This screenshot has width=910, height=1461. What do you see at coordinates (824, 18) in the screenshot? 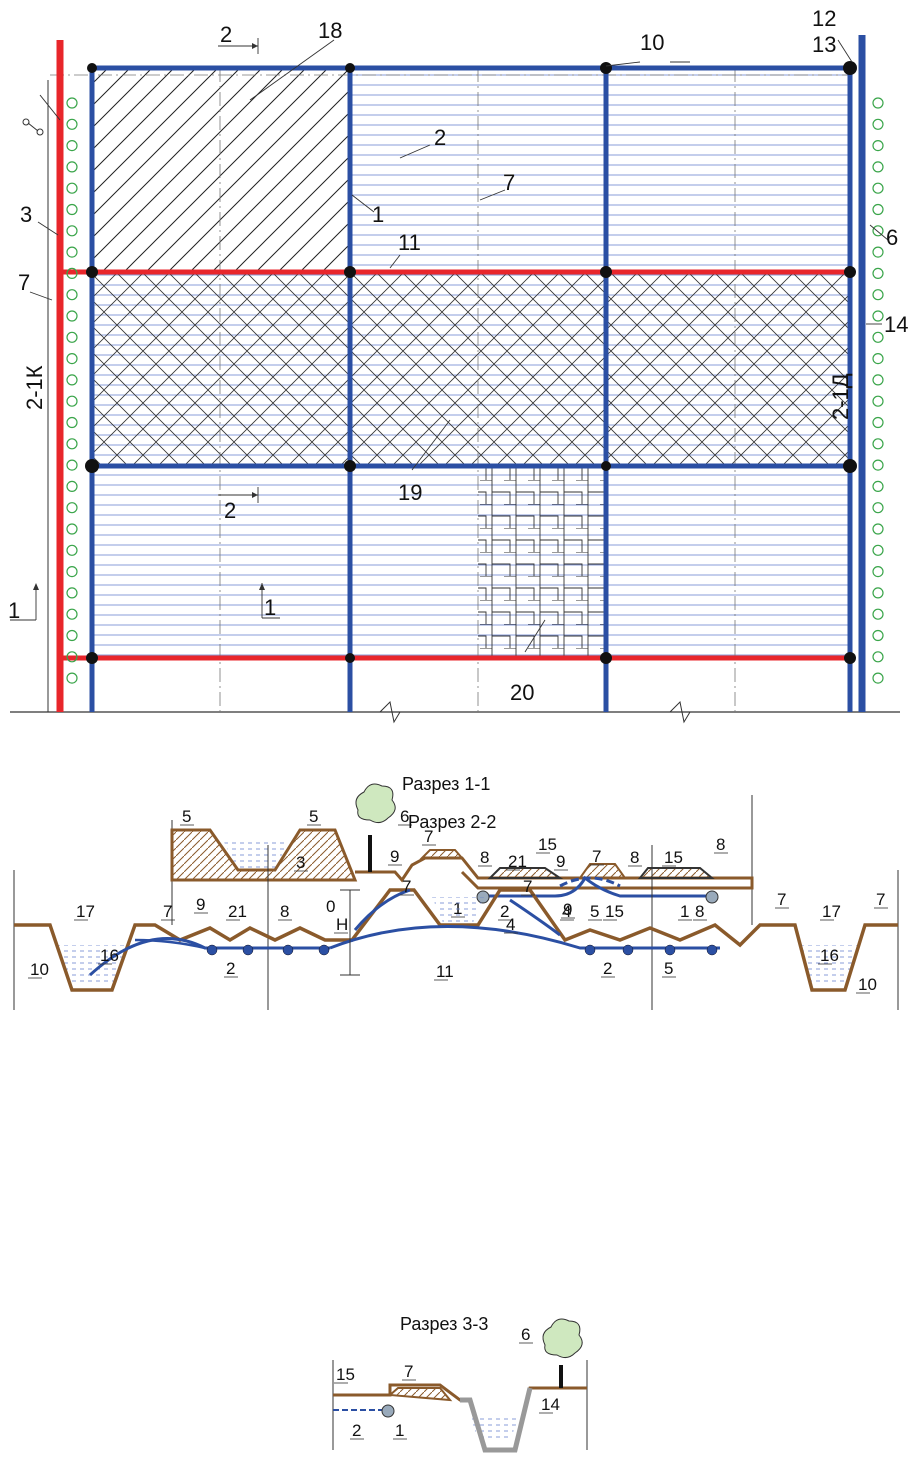
I see `label-12: 12` at bounding box center [824, 18].